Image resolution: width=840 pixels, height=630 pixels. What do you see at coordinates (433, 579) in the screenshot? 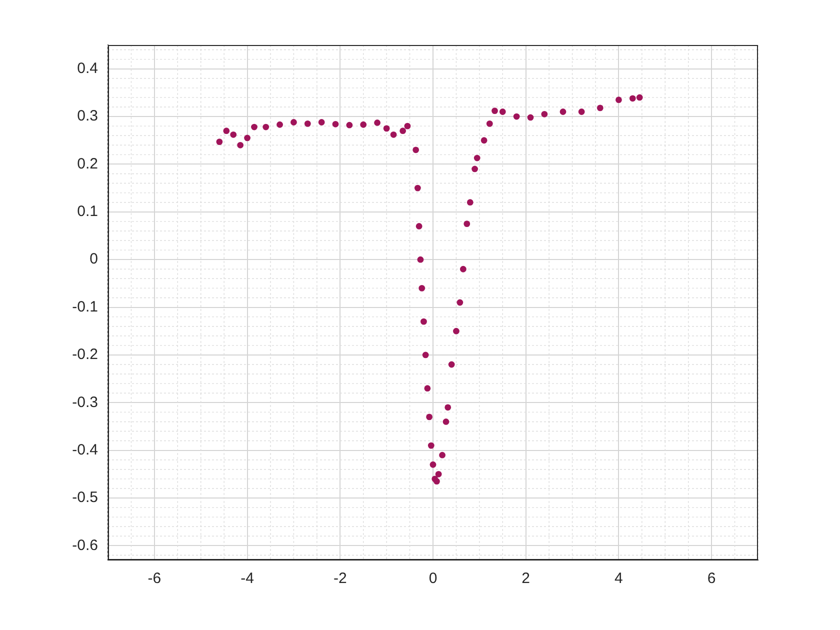
I see `x-tick-label: 0` at bounding box center [433, 579].